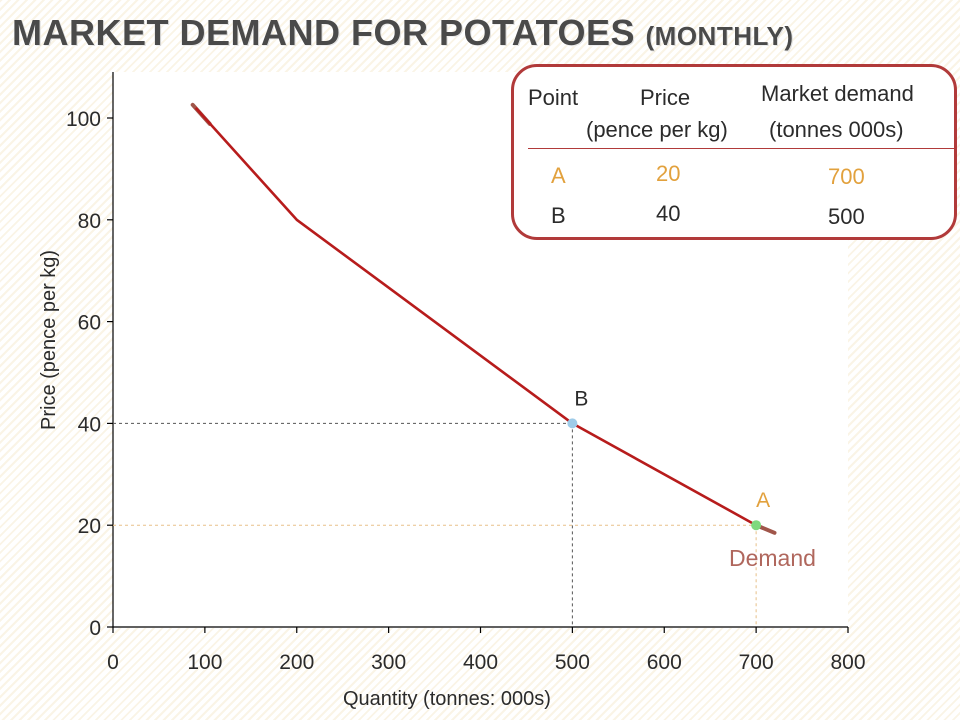 Image resolution: width=960 pixels, height=720 pixels. I want to click on x-tick-label: 200, so click(296, 662).